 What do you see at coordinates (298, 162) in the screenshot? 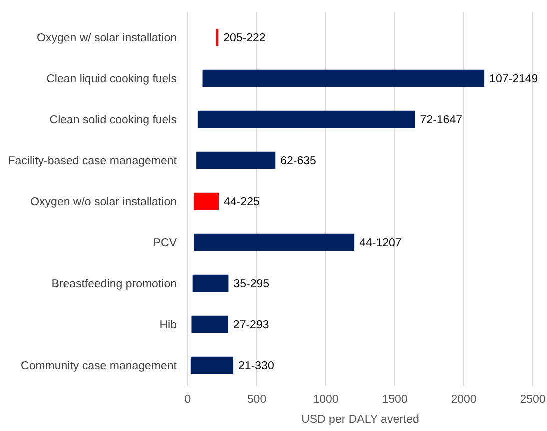
I see `data-label: 62-635` at bounding box center [298, 162].